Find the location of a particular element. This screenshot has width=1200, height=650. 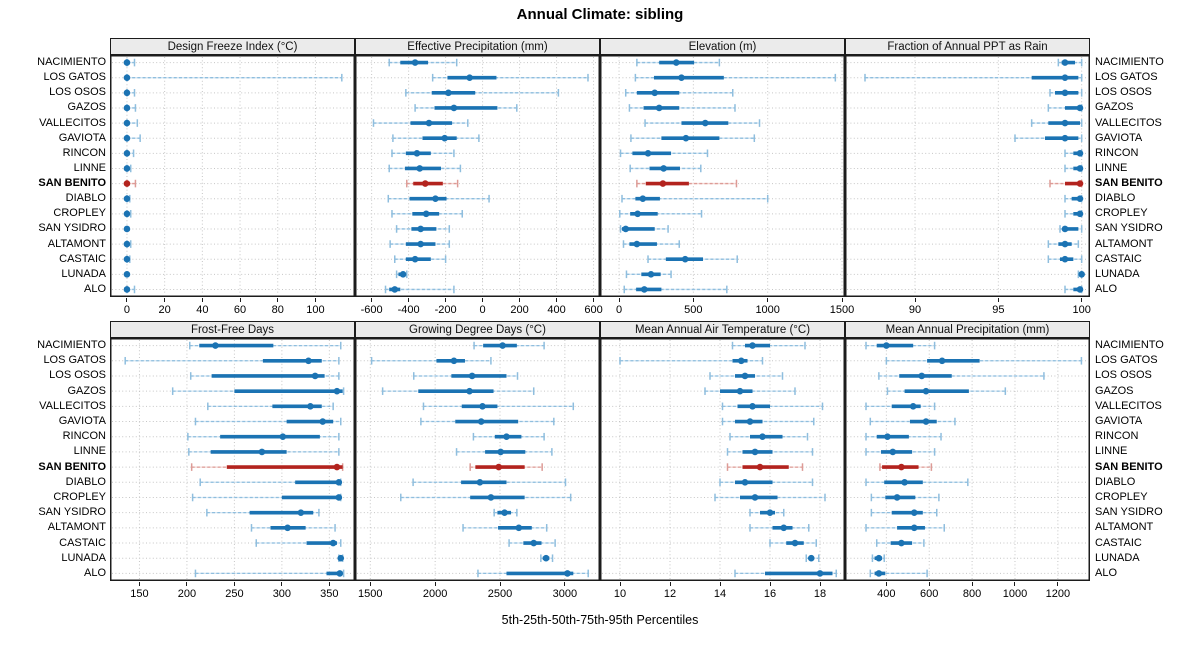

site-label-right-alo: ALO is located at coordinates (1106, 288).